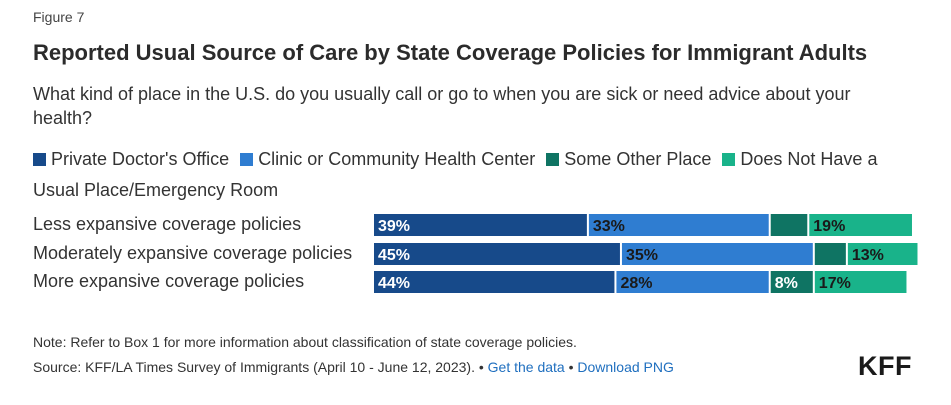  Describe the element at coordinates (397, 159) in the screenshot. I see `legend-label: Clinic or Community Health Center` at that location.